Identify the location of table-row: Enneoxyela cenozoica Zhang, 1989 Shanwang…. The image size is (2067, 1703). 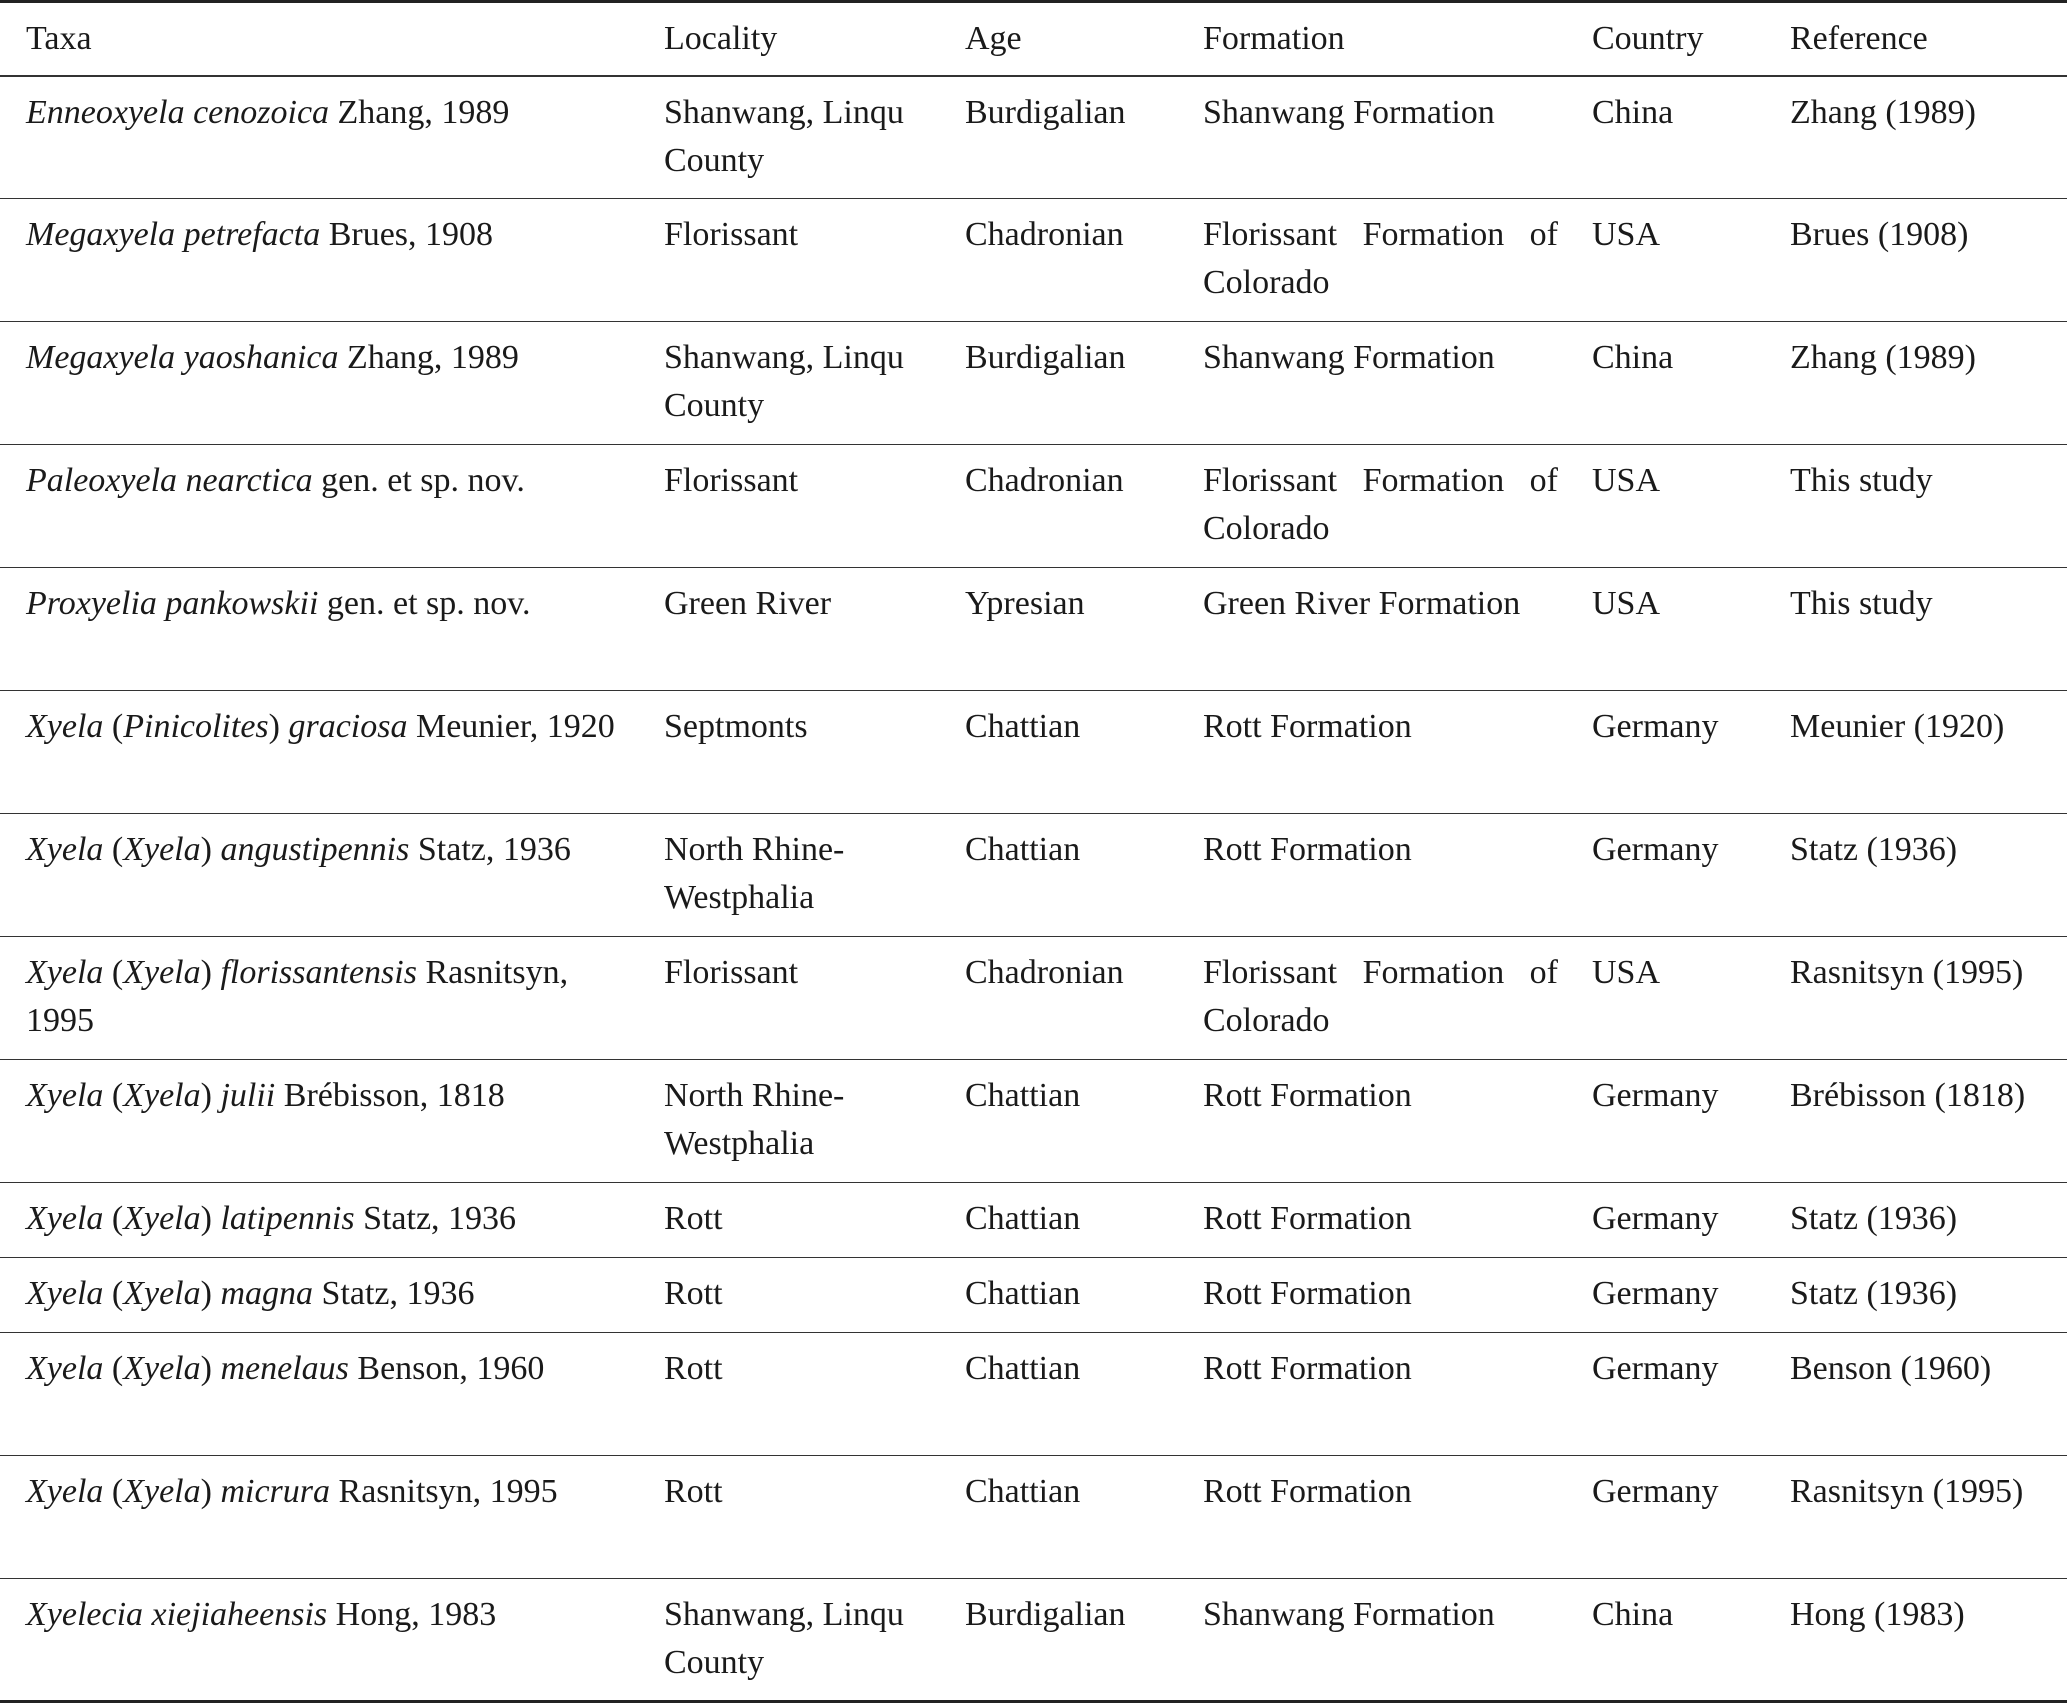
(1033, 137).